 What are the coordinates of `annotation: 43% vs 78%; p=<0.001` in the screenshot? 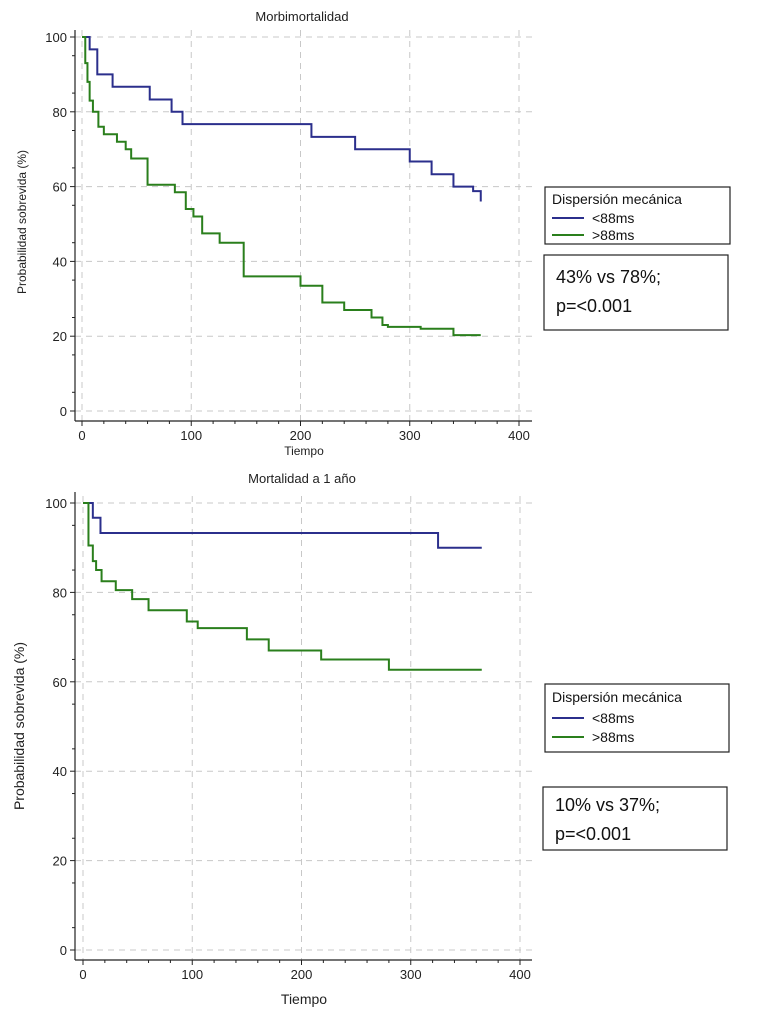 It's located at (636, 292).